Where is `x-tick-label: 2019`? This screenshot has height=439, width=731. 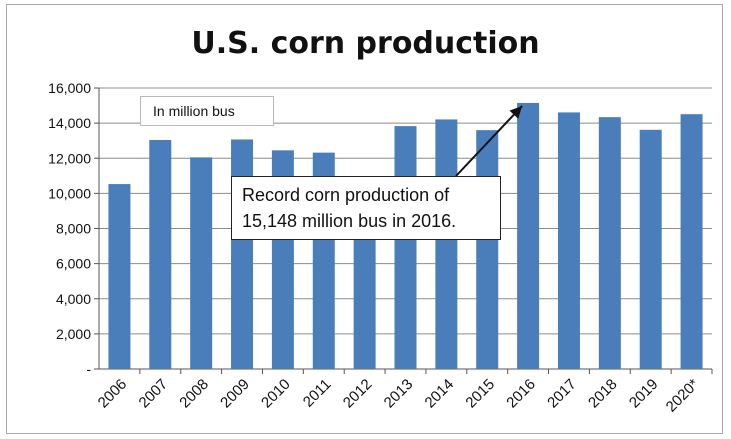 x-tick-label: 2019 is located at coordinates (644, 394).